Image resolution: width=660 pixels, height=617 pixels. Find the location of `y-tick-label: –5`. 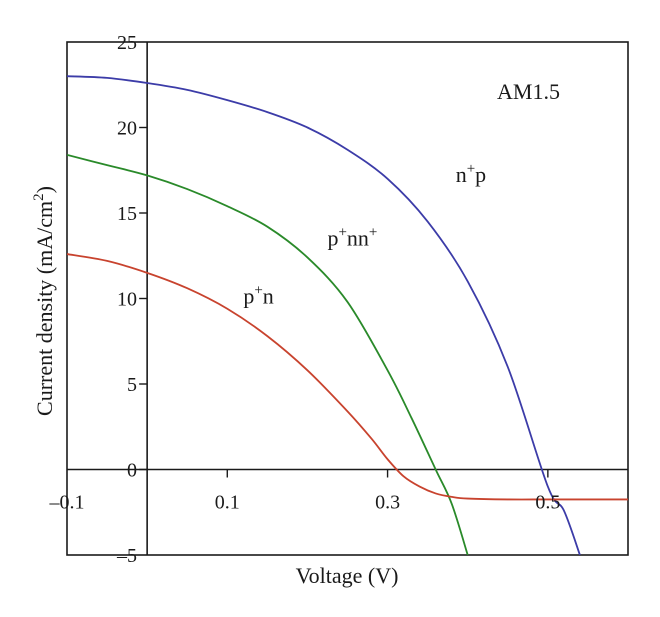

y-tick-label: –5 is located at coordinates (126, 556).